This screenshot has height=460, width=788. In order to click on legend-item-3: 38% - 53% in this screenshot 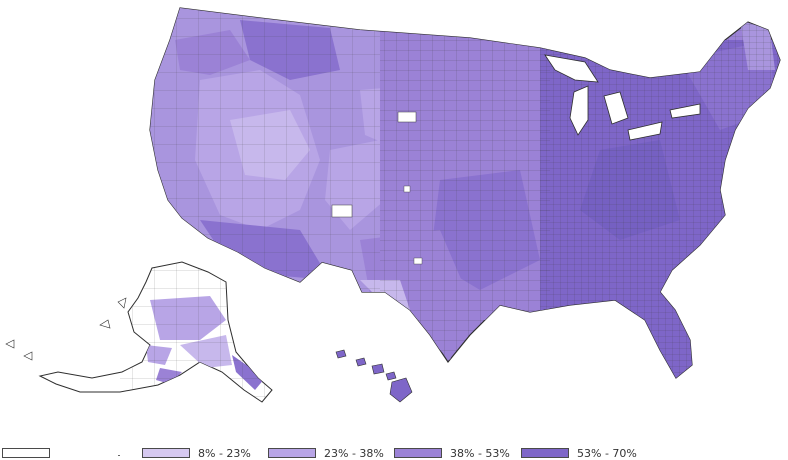, I will do `click(452, 453)`.